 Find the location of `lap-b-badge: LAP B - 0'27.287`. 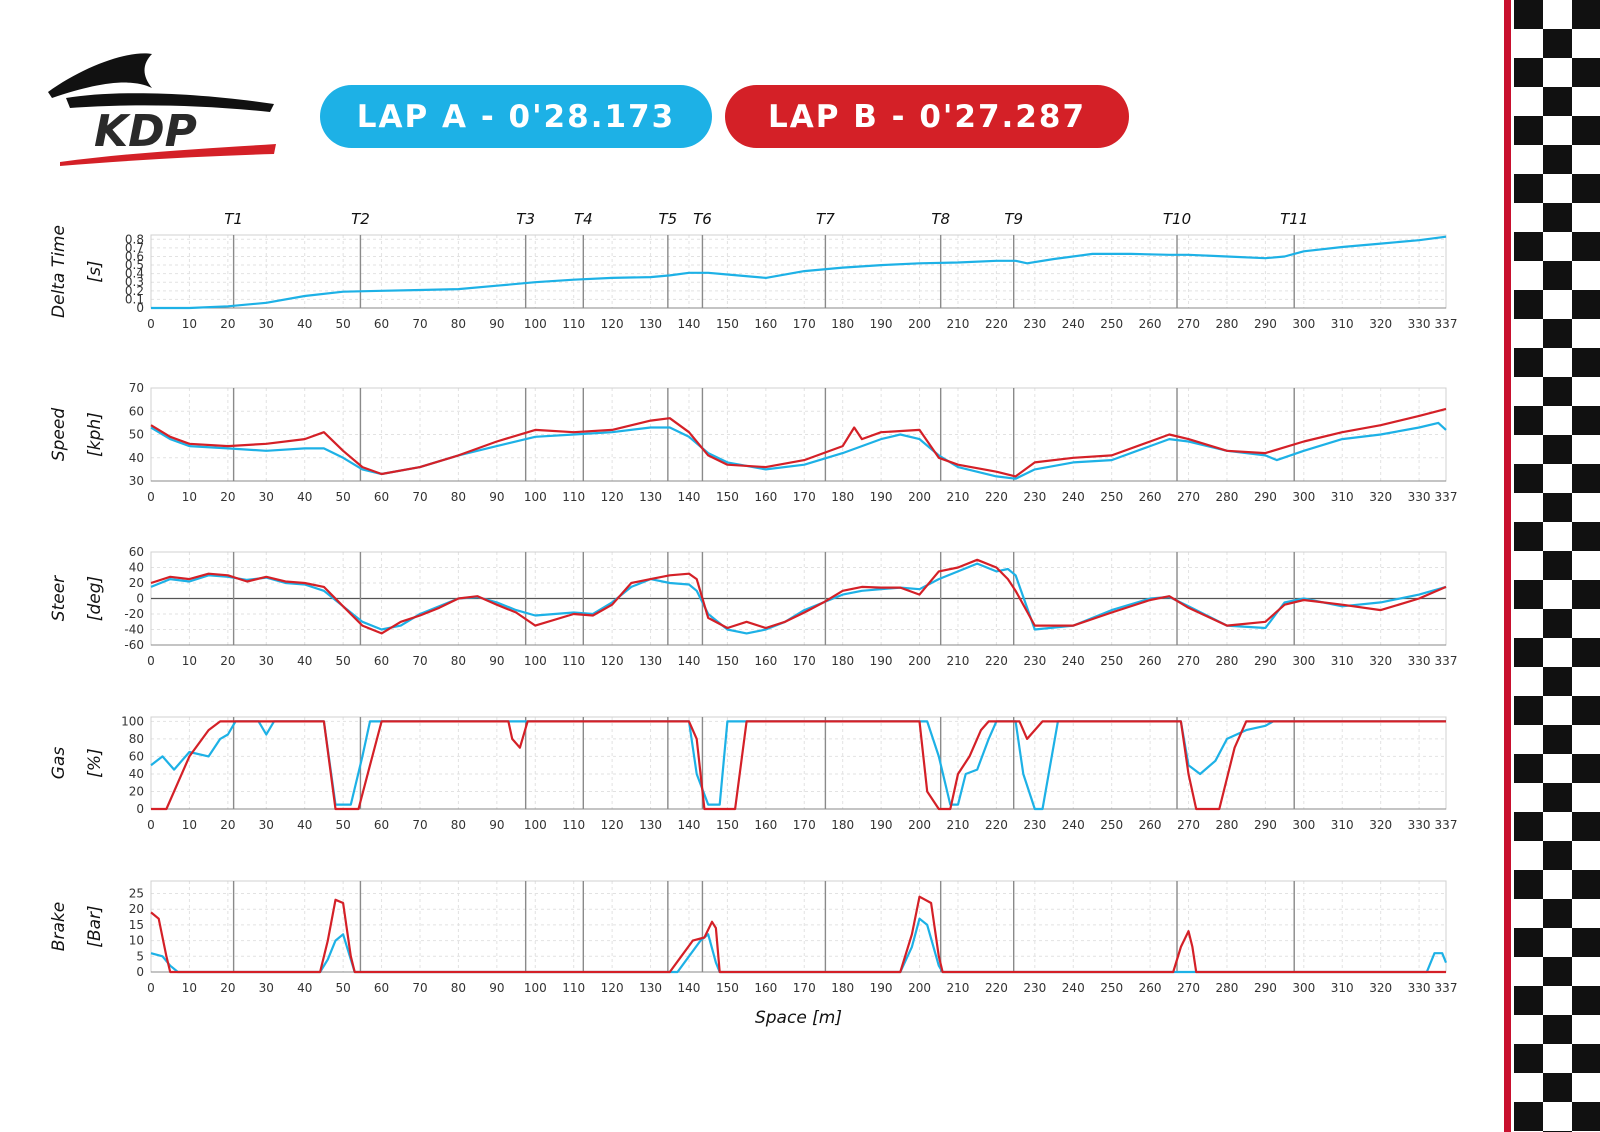

lap-b-badge: LAP B - 0'27.287 is located at coordinates (927, 116).